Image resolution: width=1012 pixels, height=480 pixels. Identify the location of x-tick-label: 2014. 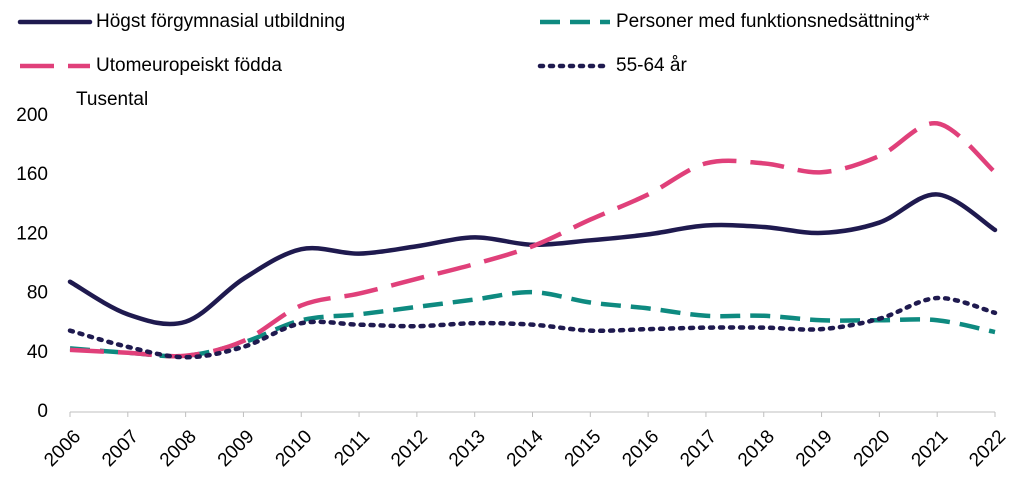
(525, 448).